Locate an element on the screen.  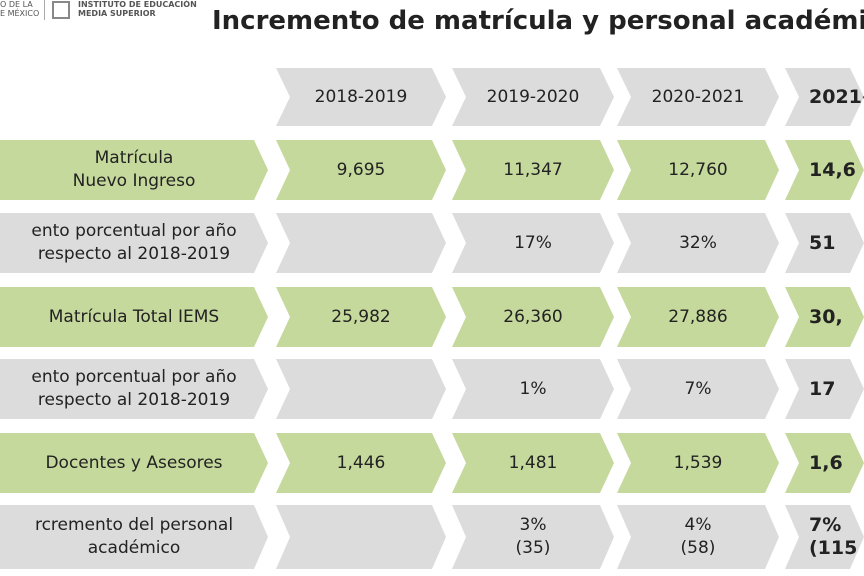
cell: 25,982 is located at coordinates (361, 317).